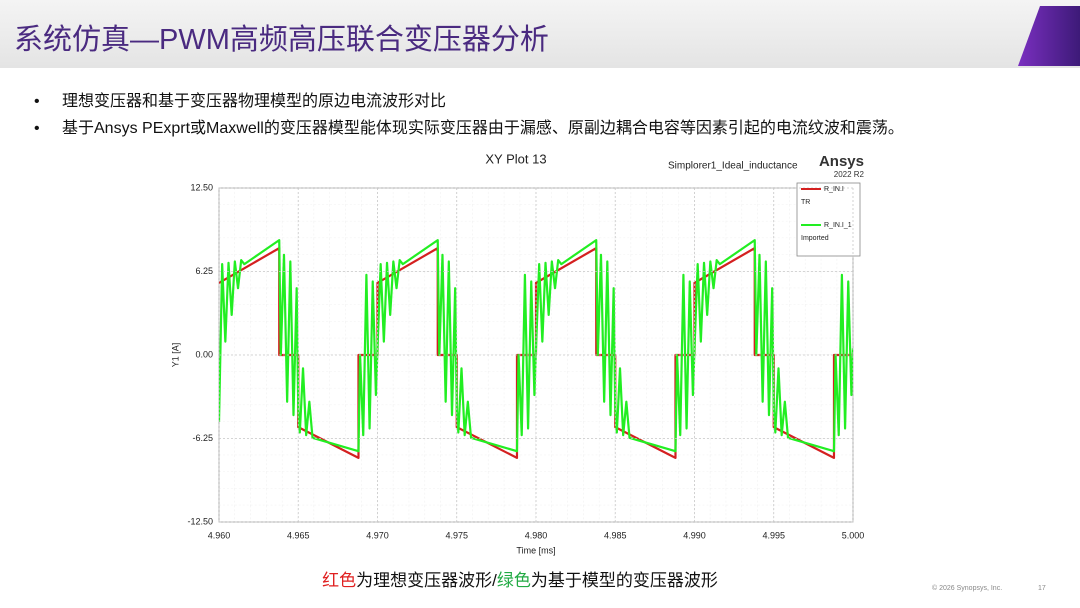  Describe the element at coordinates (815, 238) in the screenshot. I see `legend-source: Imported` at that location.